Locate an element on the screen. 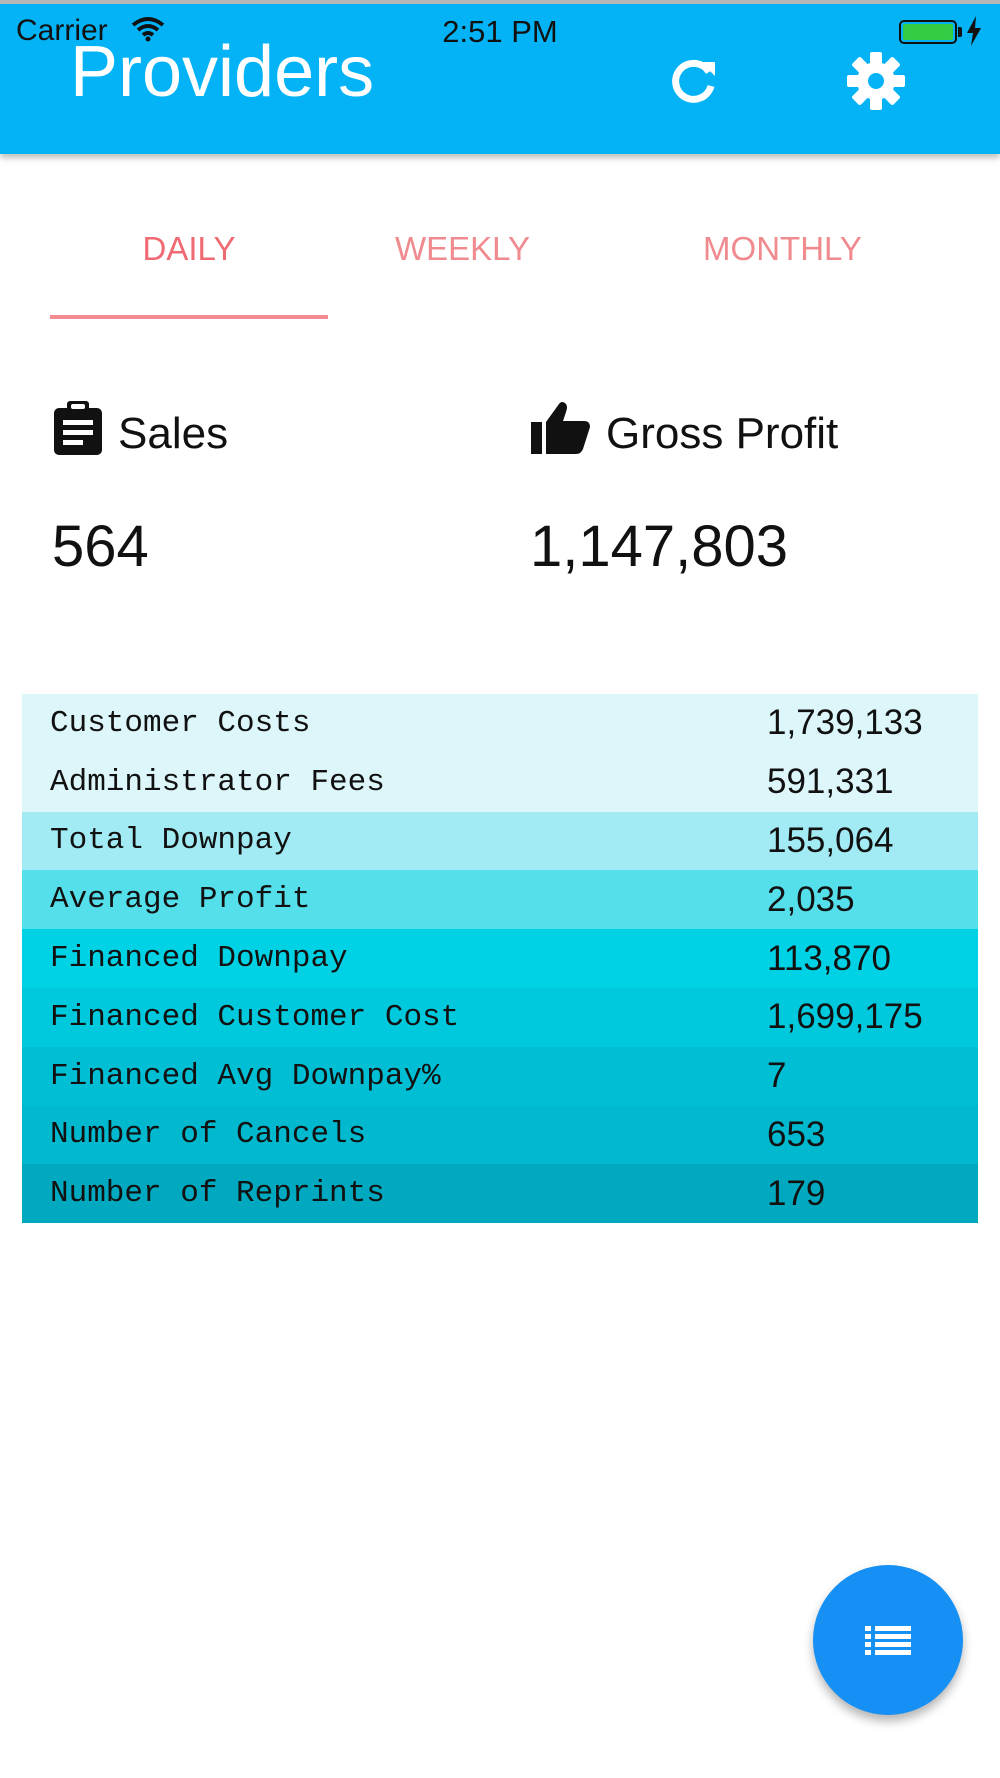  tab-weekly: WEEKLY is located at coordinates (462, 248).